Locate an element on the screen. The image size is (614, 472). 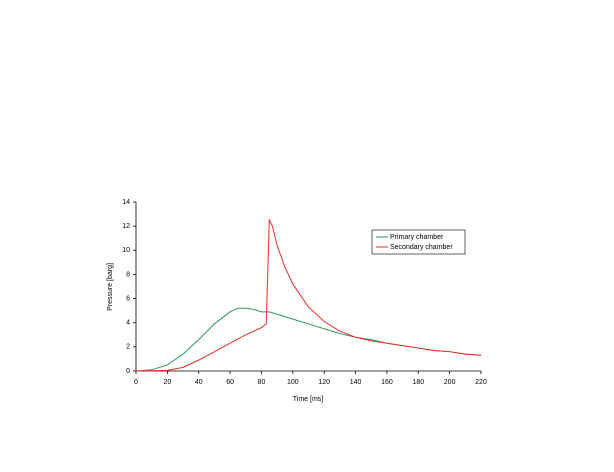
x-tick-label: 160 is located at coordinates (387, 382).